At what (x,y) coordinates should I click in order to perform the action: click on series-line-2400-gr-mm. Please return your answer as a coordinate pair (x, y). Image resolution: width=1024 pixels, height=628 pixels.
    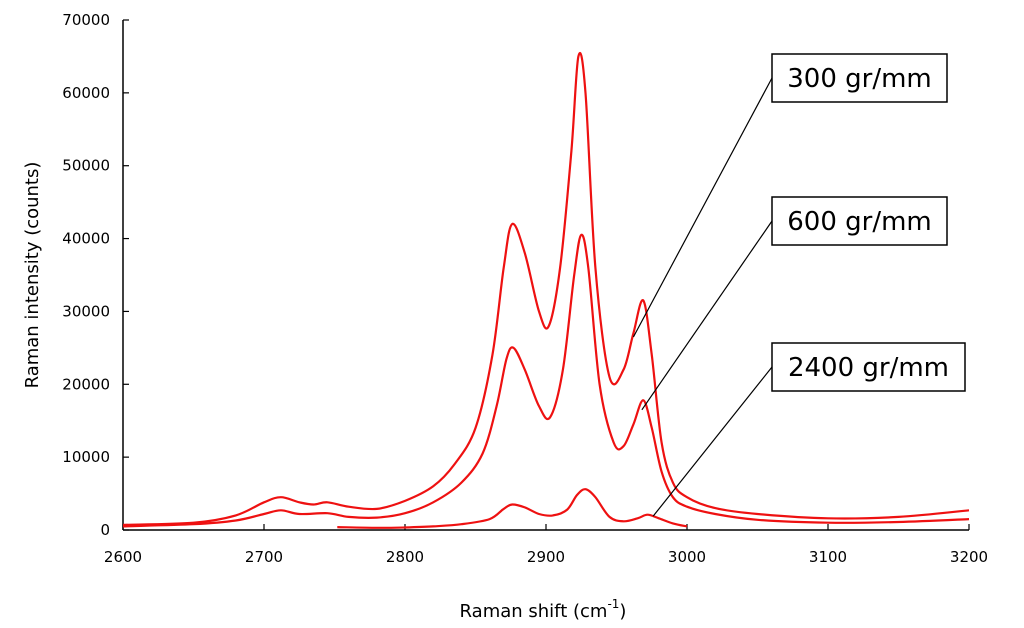
    Looking at the image, I should click on (512, 508).